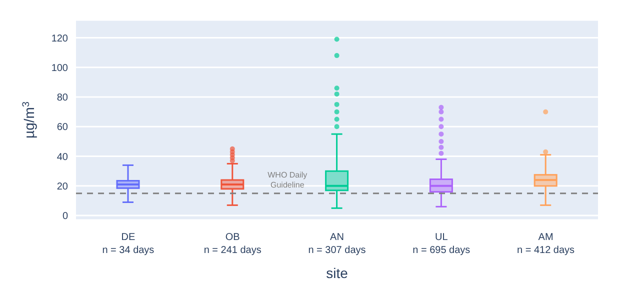  I want to click on ref-line-label: WHO Daily Guideline, so click(288, 180).